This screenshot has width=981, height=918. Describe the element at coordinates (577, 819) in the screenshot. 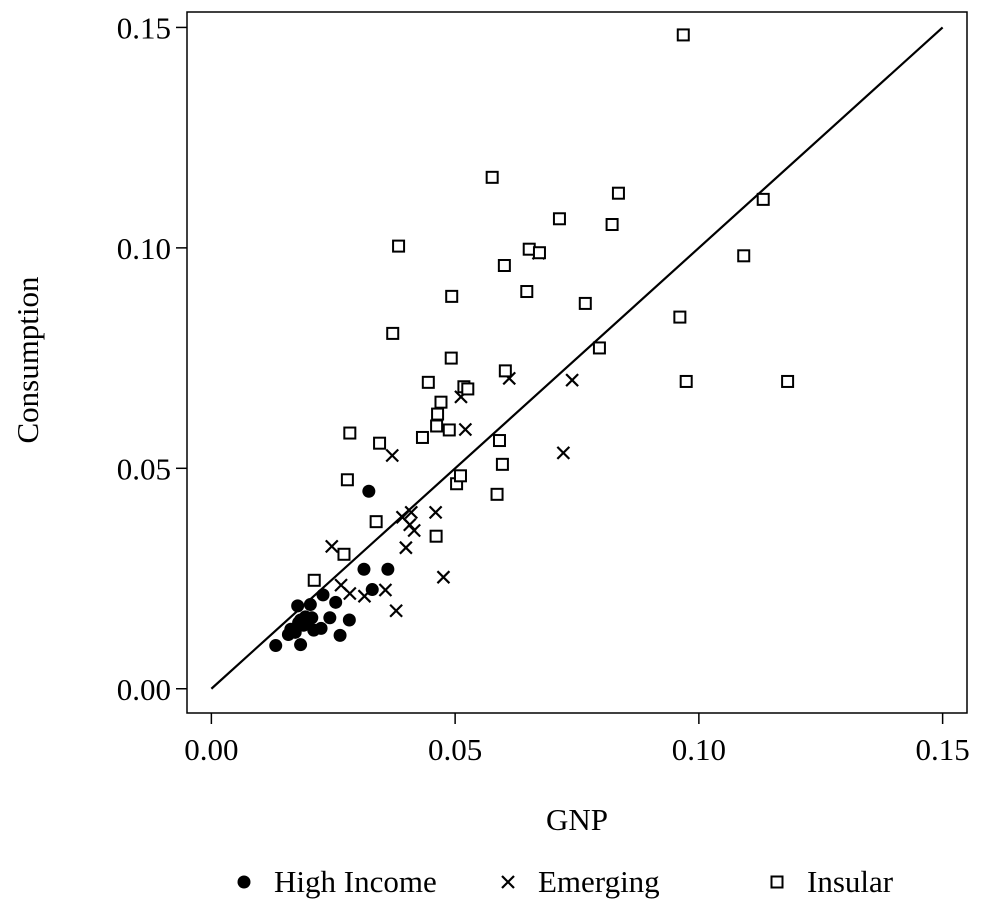

I see `x-axis-label: GNP` at that location.